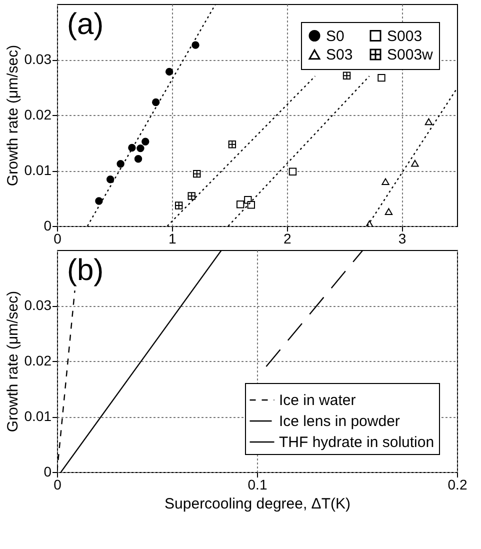 This screenshot has width=481, height=549. Describe the element at coordinates (85, 270) in the screenshot. I see `annotation: (b)` at that location.